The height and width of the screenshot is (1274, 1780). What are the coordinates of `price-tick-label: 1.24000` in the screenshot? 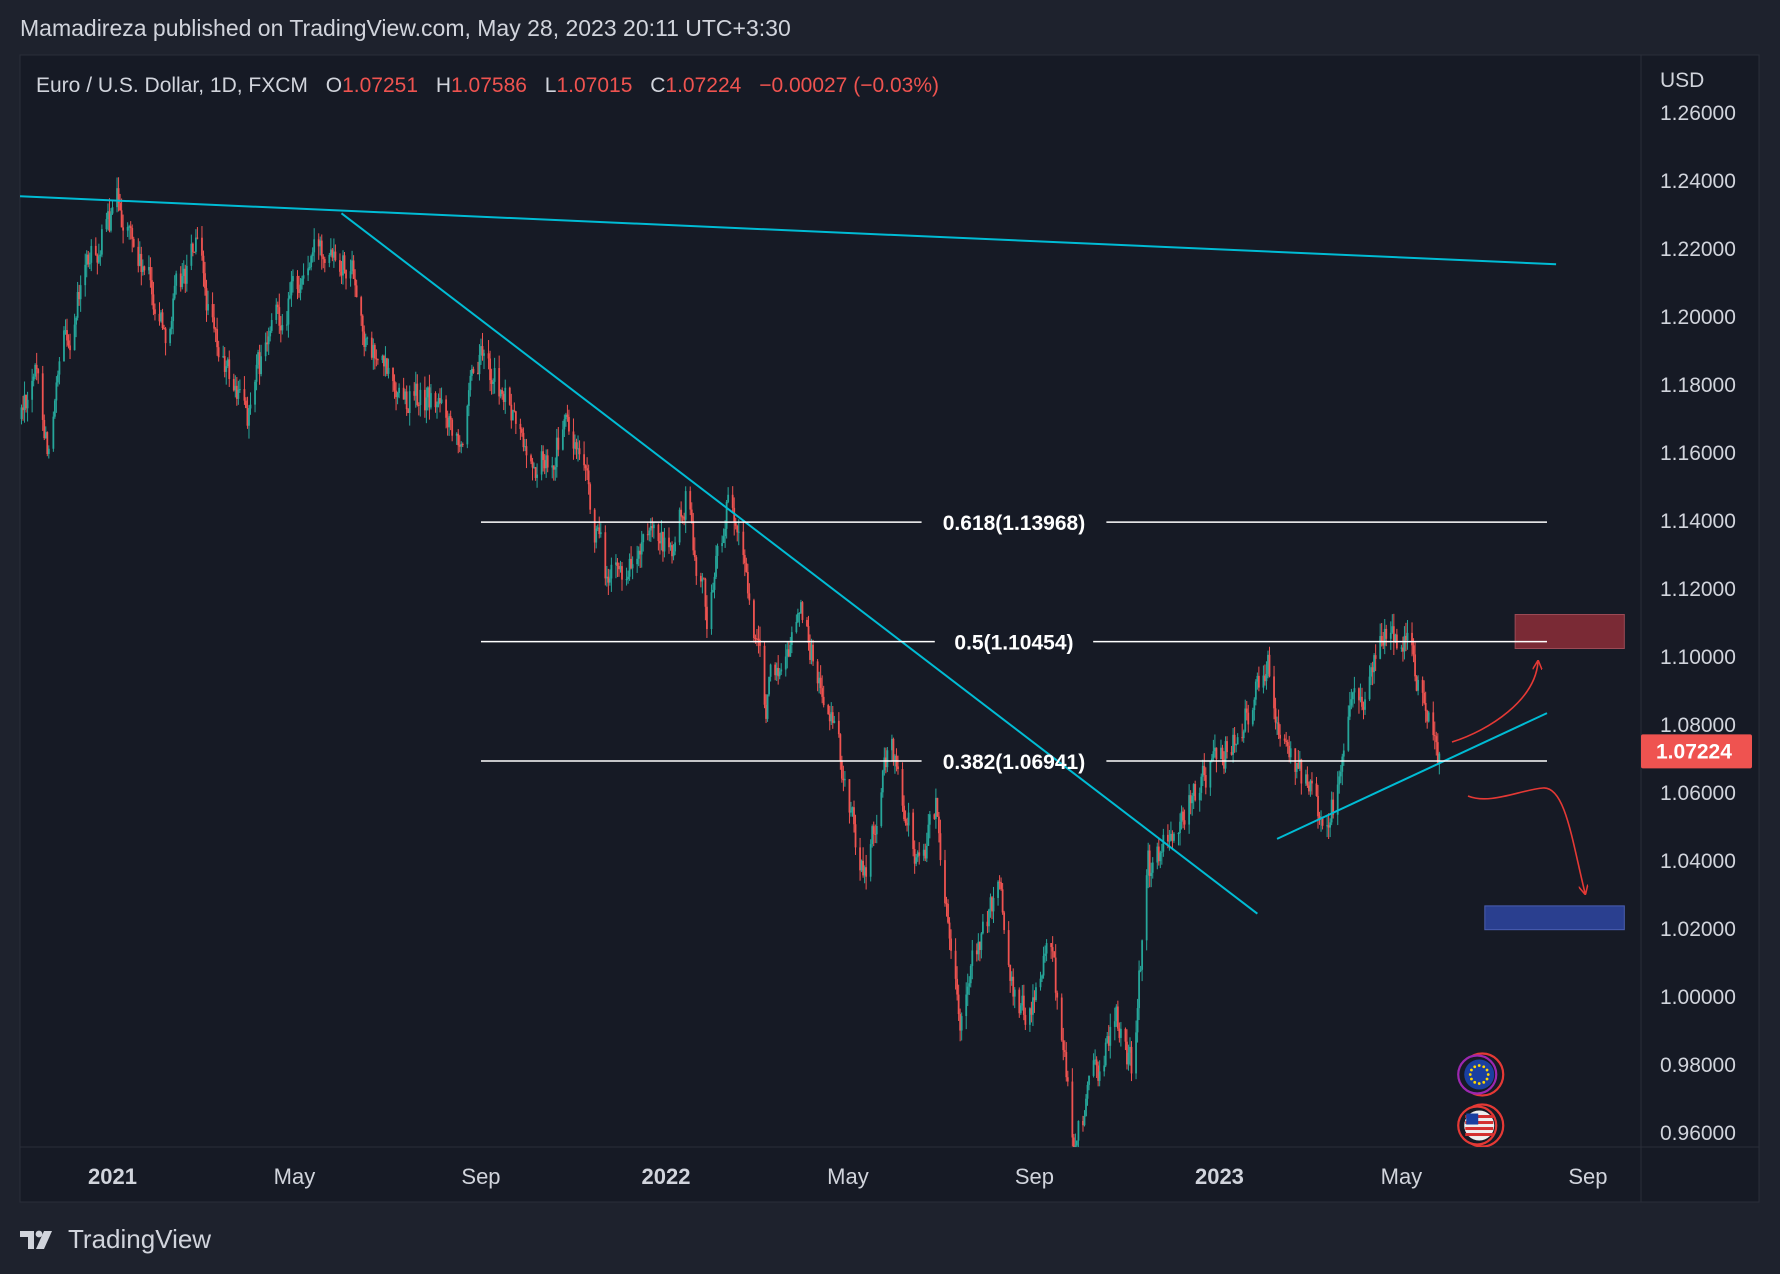 It's located at (1698, 181).